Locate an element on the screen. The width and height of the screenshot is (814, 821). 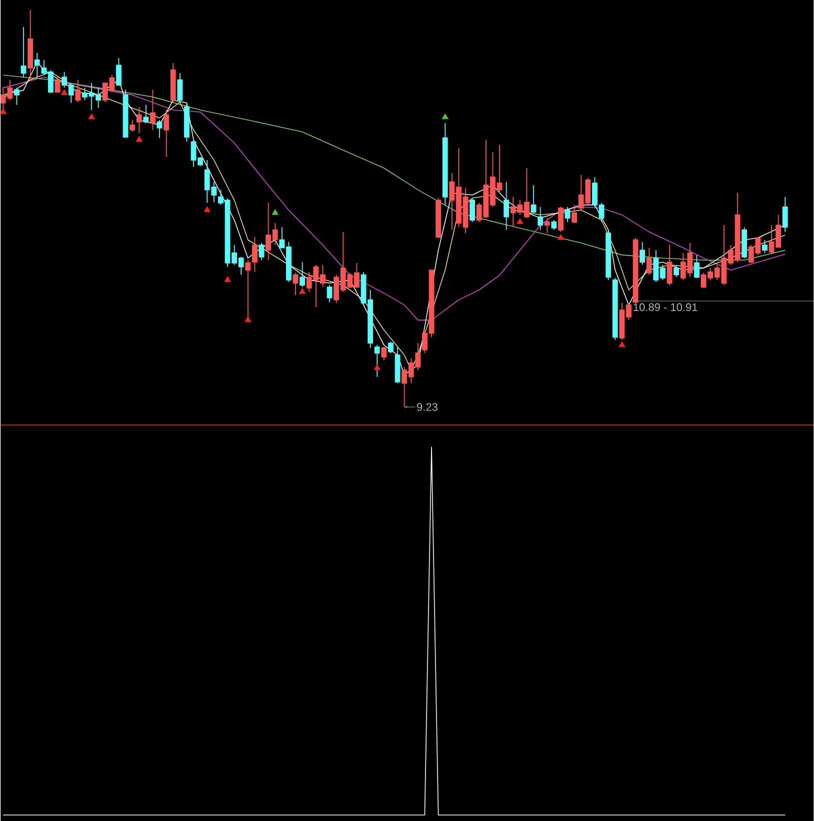
annotation: 10.89 - 10.91 is located at coordinates (666, 307).